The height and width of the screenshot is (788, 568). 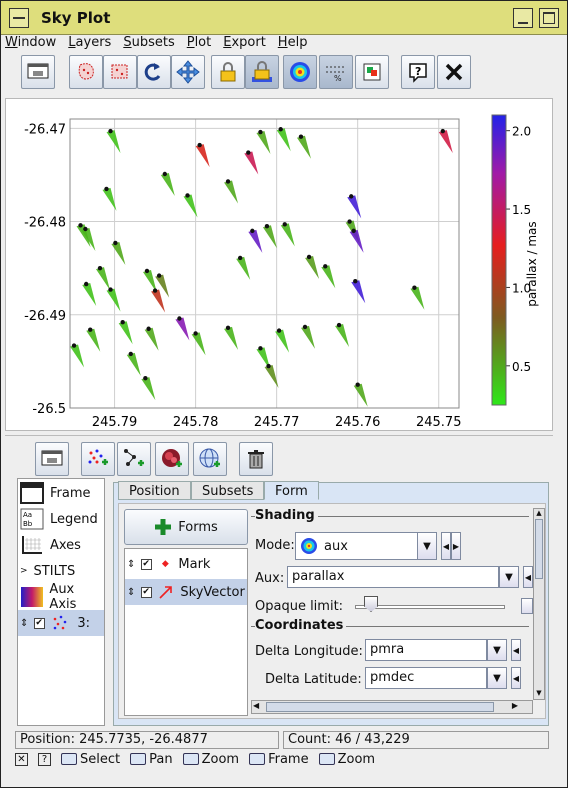 I want to click on vertical-scrollbar: ▲ ▼, so click(x=539, y=604).